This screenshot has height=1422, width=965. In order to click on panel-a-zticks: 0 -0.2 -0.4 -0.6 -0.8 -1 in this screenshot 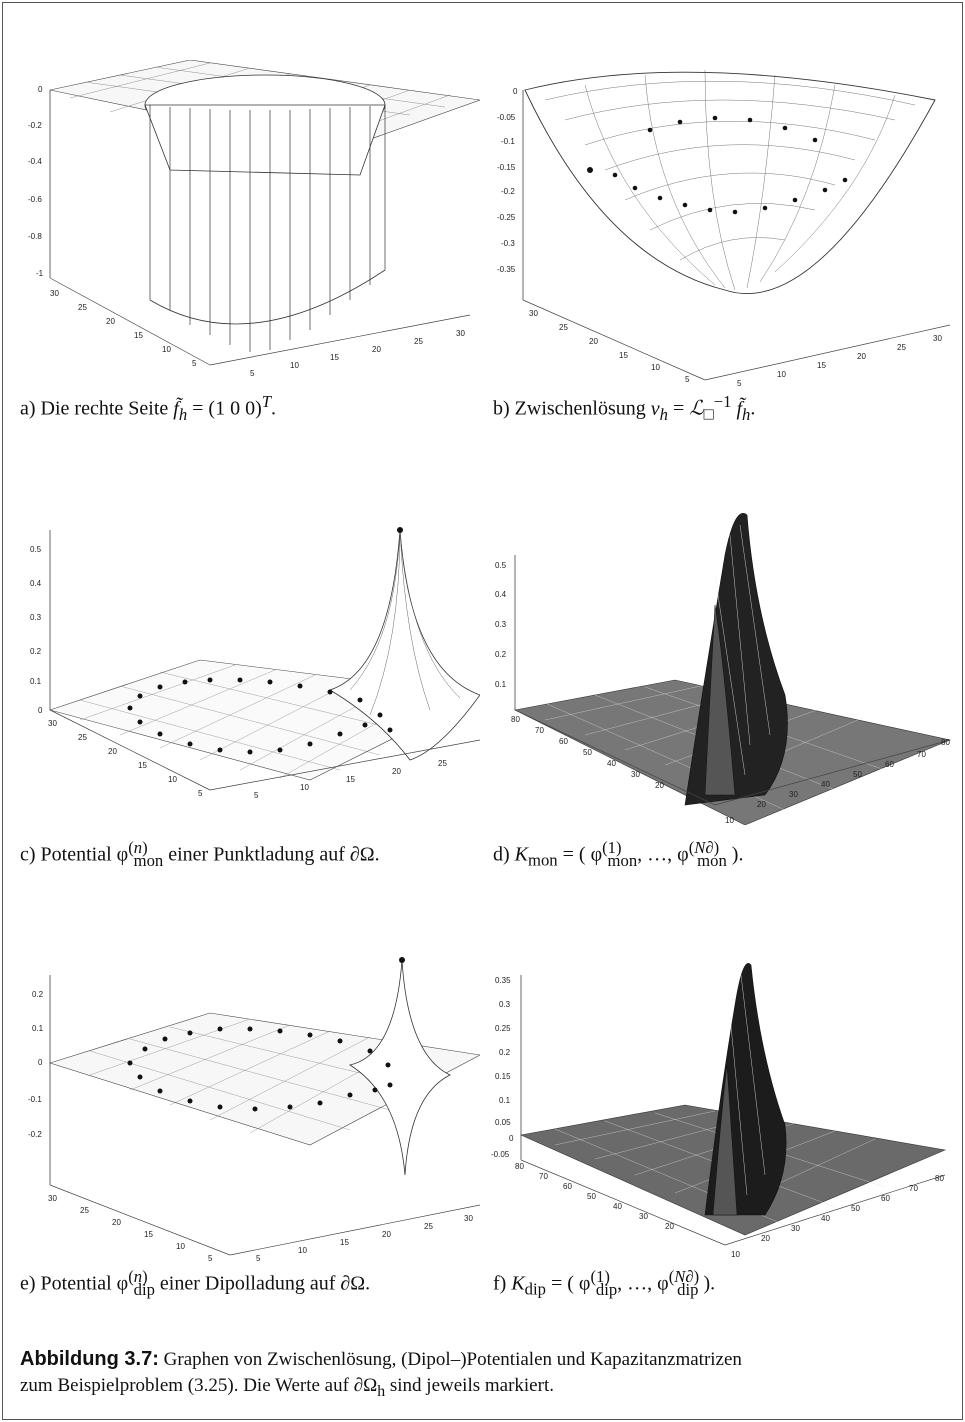, I will do `click(36, 181)`.